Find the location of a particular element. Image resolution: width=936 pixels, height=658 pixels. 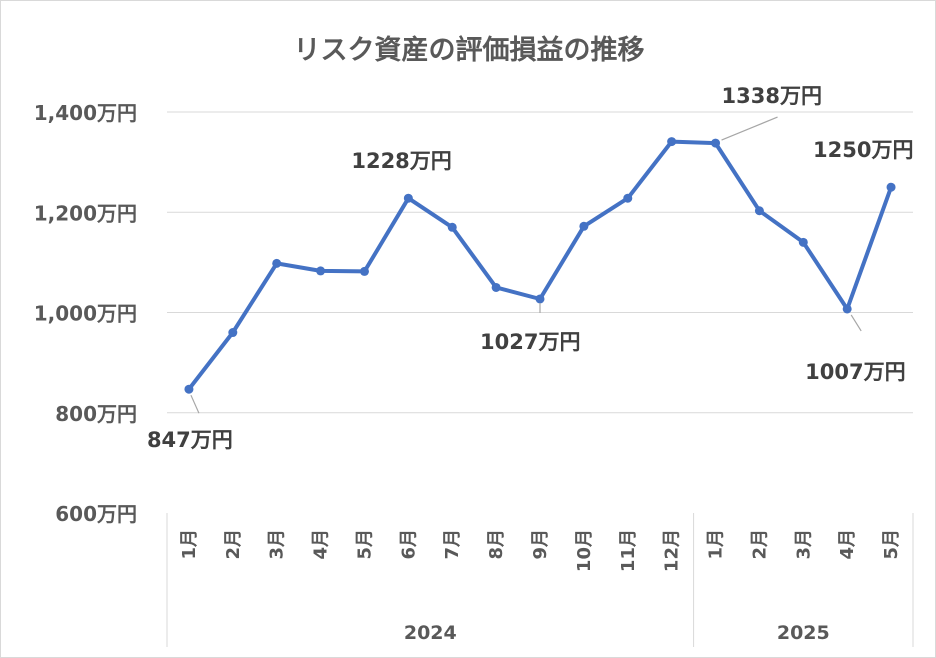

y-tick-label: 1,200万円 is located at coordinates (85, 213).